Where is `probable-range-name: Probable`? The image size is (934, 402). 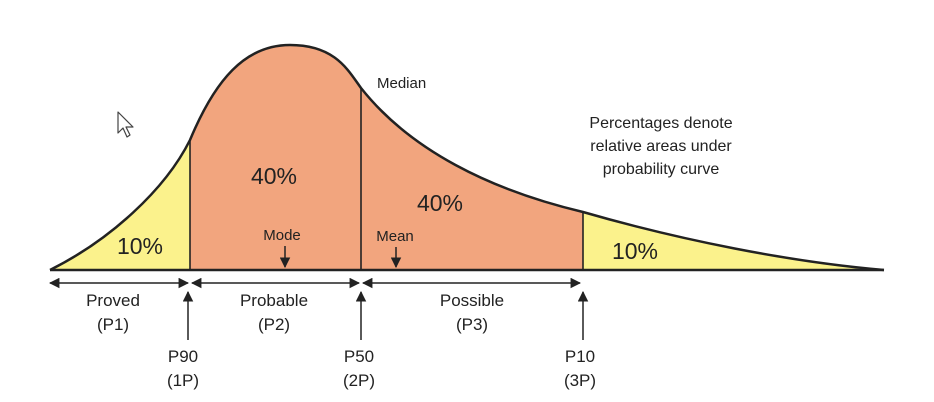
probable-range-name: Probable is located at coordinates (274, 300).